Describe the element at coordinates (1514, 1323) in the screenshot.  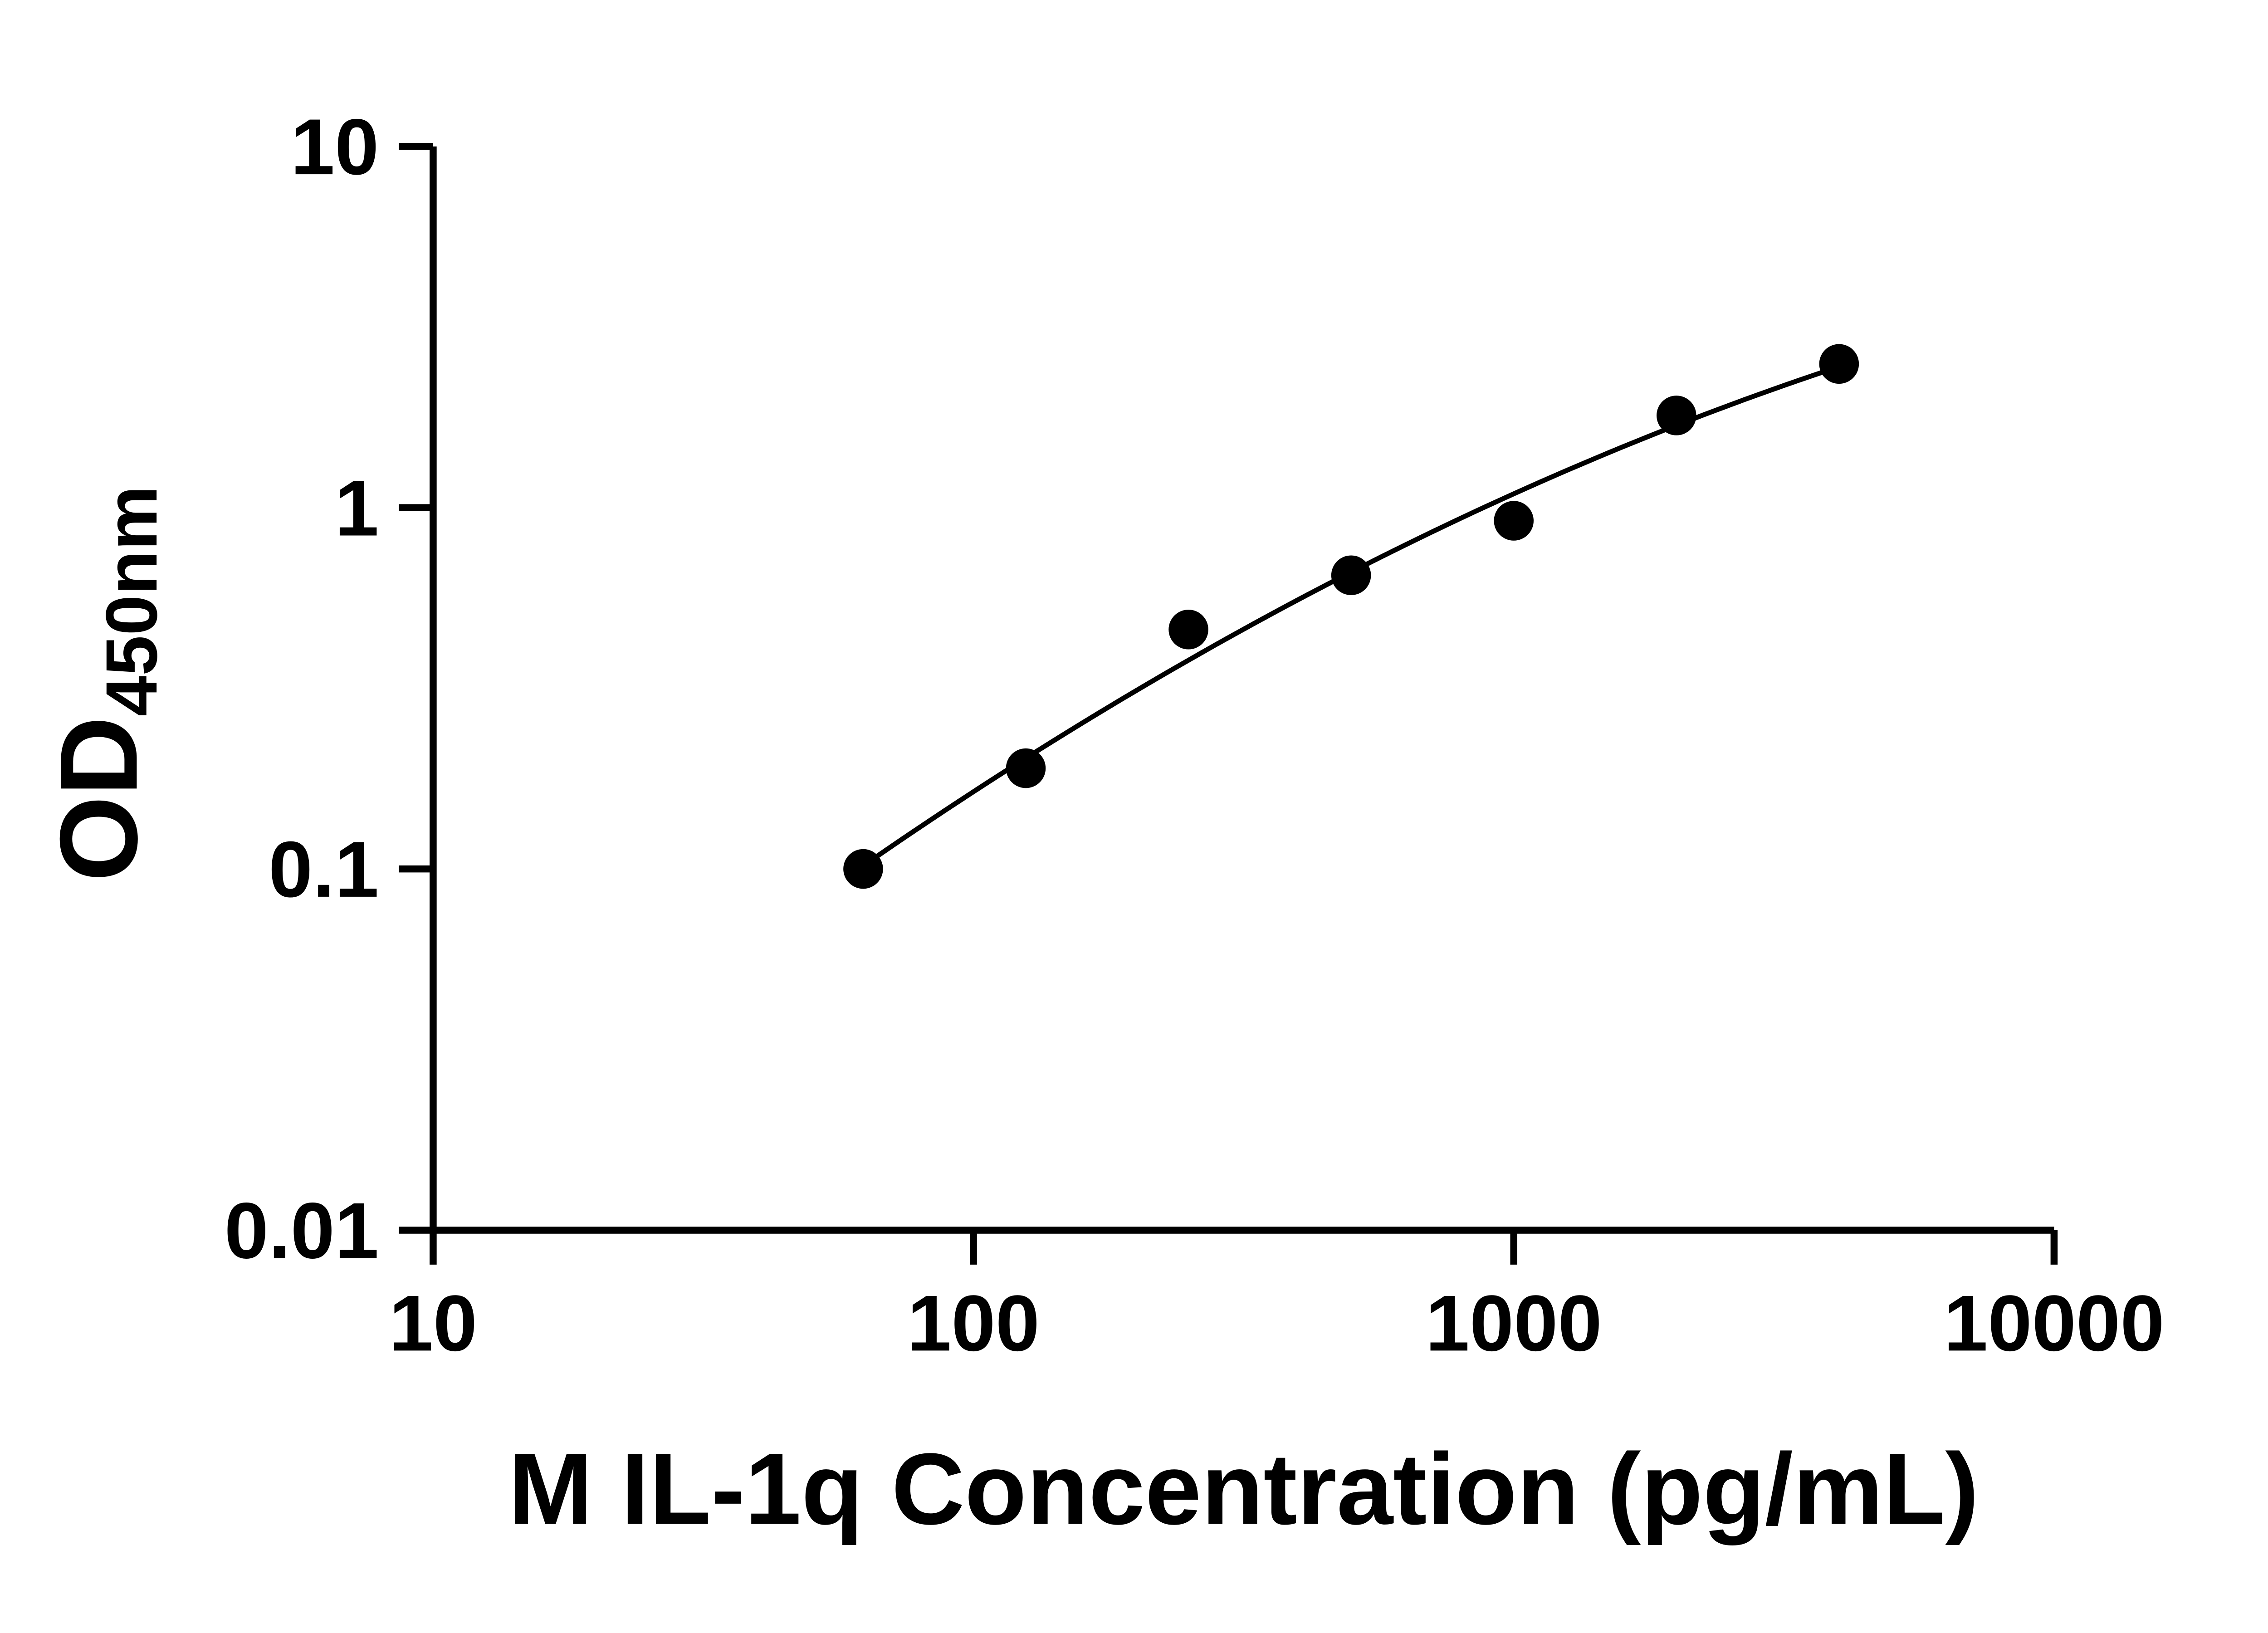
I see `x-tick-label: 1000` at that location.